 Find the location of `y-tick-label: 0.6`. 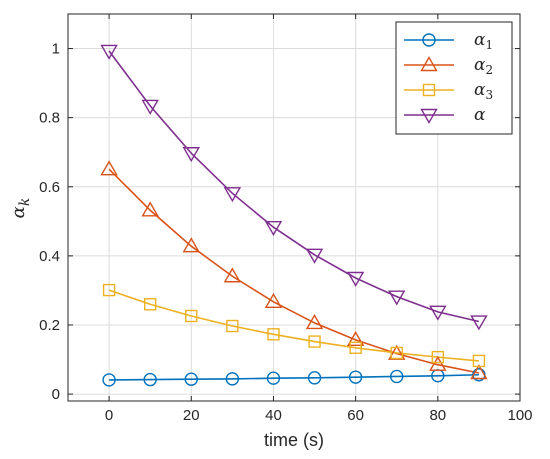

y-tick-label: 0.6 is located at coordinates (49, 187).